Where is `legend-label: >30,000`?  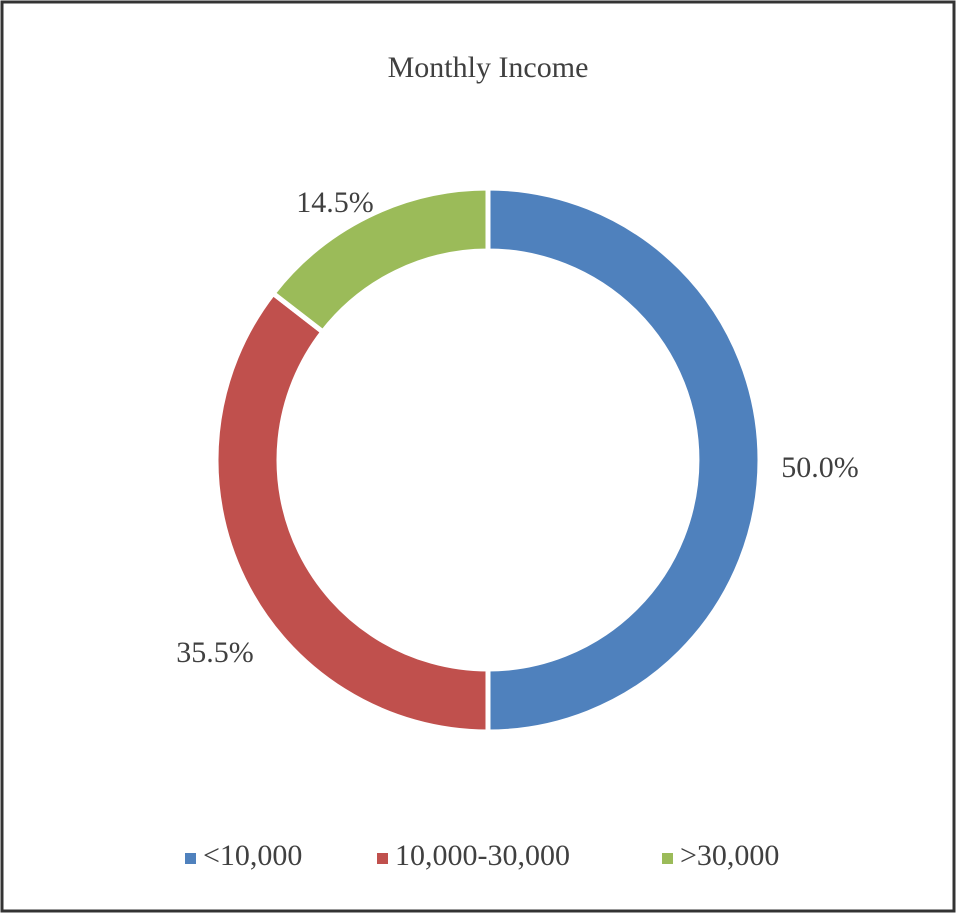
legend-label: >30,000 is located at coordinates (729, 855).